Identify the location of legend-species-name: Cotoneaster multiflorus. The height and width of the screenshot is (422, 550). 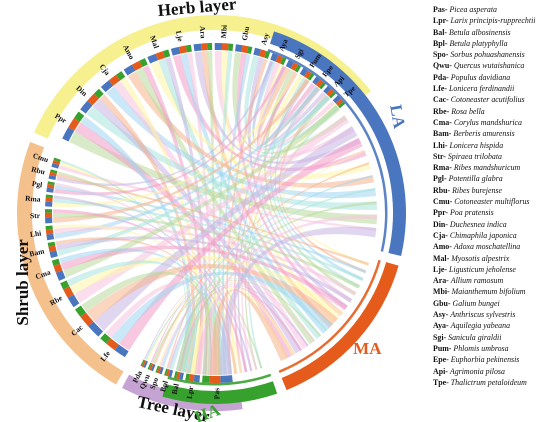
(492, 202).